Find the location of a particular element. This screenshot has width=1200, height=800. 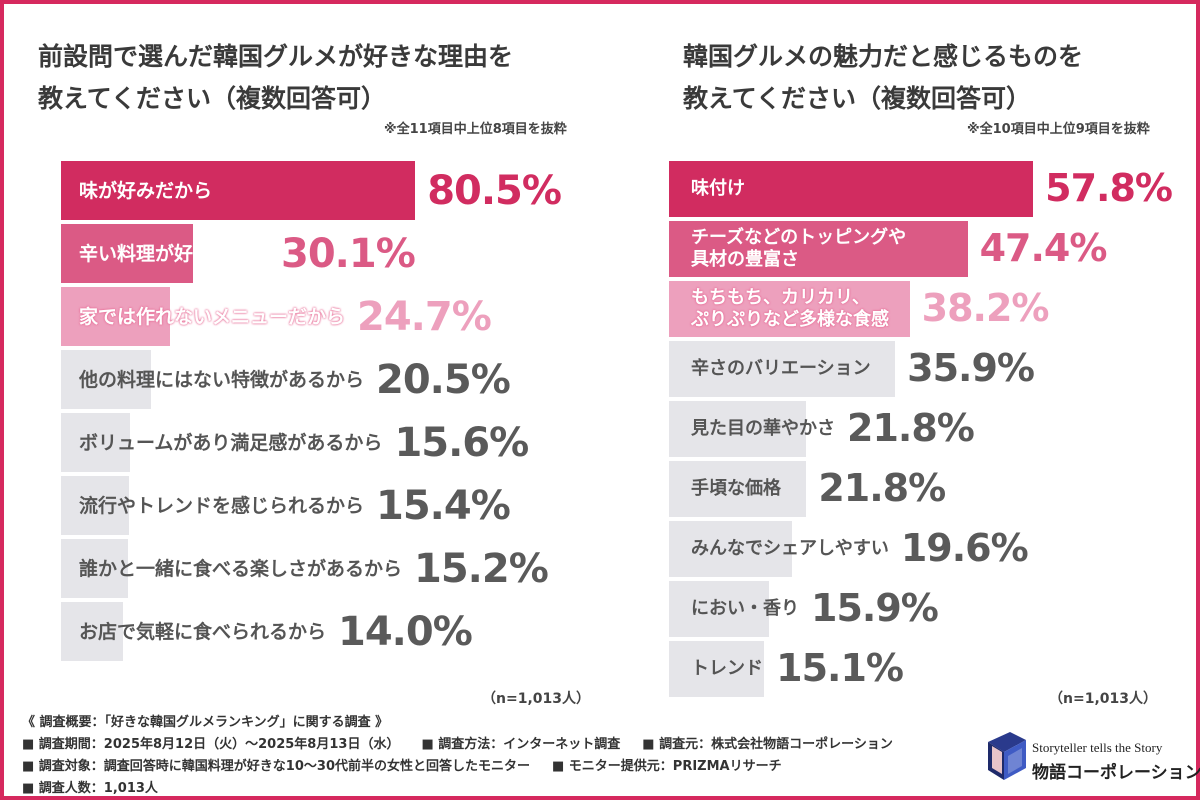

survey-period: ■ 調査期間：2025年8月12日（火）〜2025年8月13日（水） is located at coordinates (211, 744).